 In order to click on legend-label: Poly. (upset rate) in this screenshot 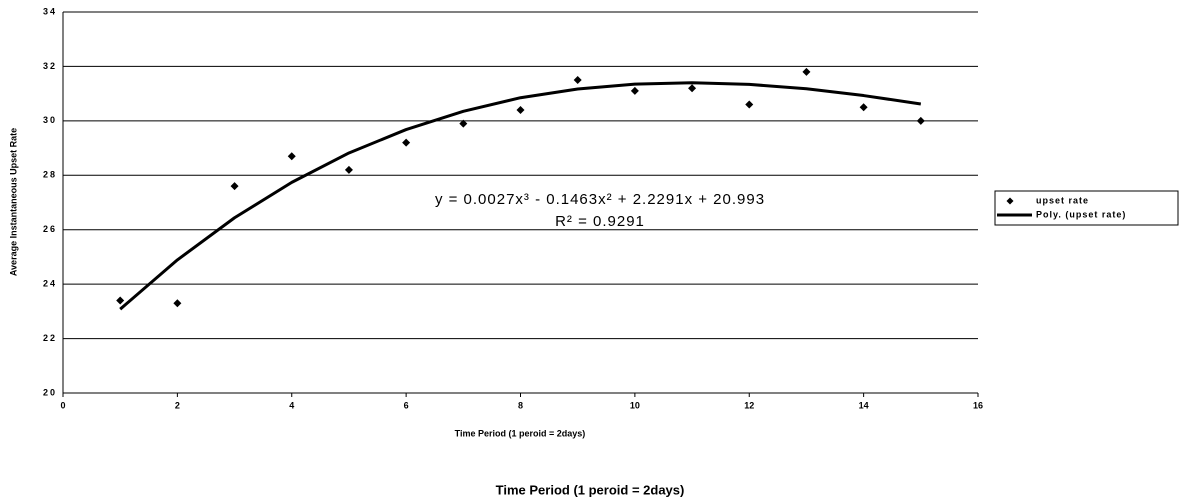, I will do `click(1081, 214)`.